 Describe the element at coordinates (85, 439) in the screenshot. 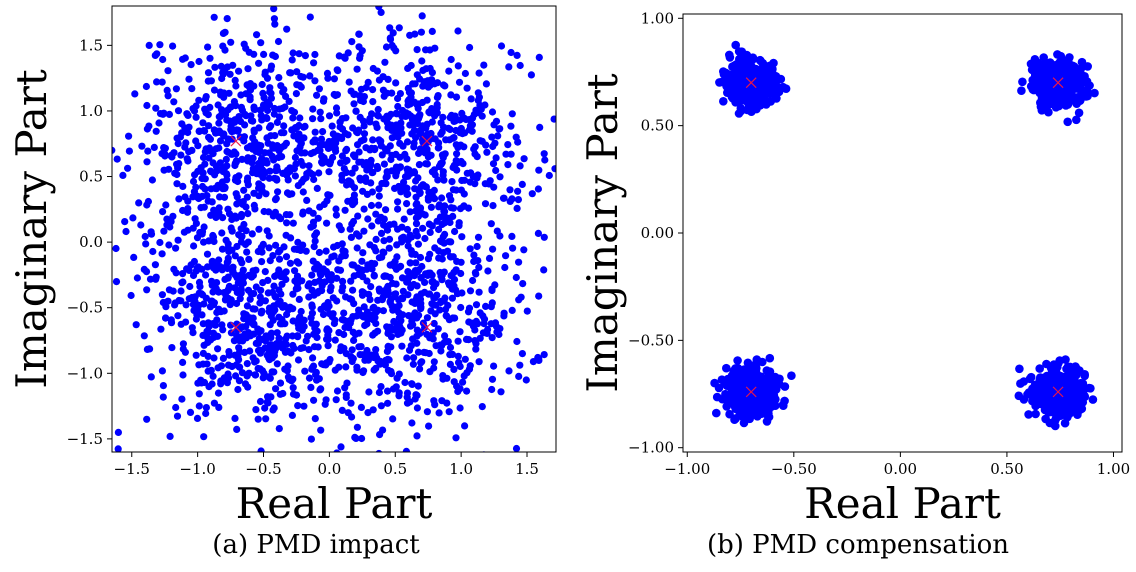

I see `y-tick-label: −1.5` at that location.